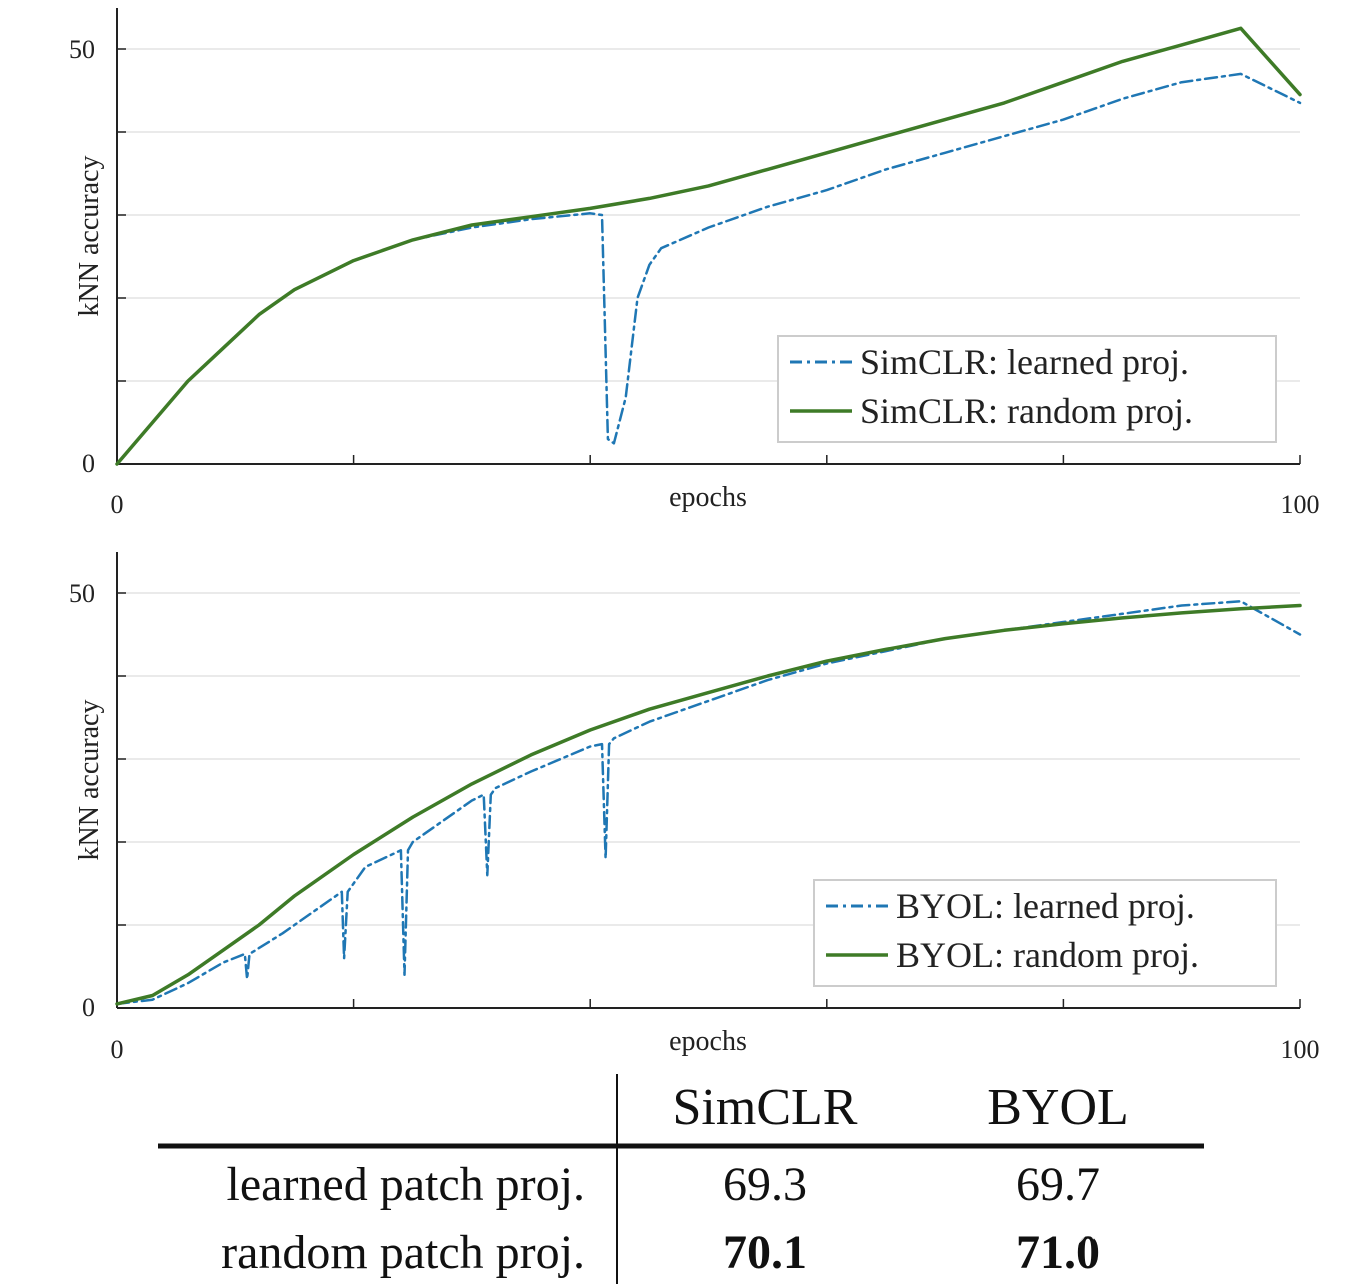  I want to click on table-cell-random-simclr: 70.1, so click(765, 1252).